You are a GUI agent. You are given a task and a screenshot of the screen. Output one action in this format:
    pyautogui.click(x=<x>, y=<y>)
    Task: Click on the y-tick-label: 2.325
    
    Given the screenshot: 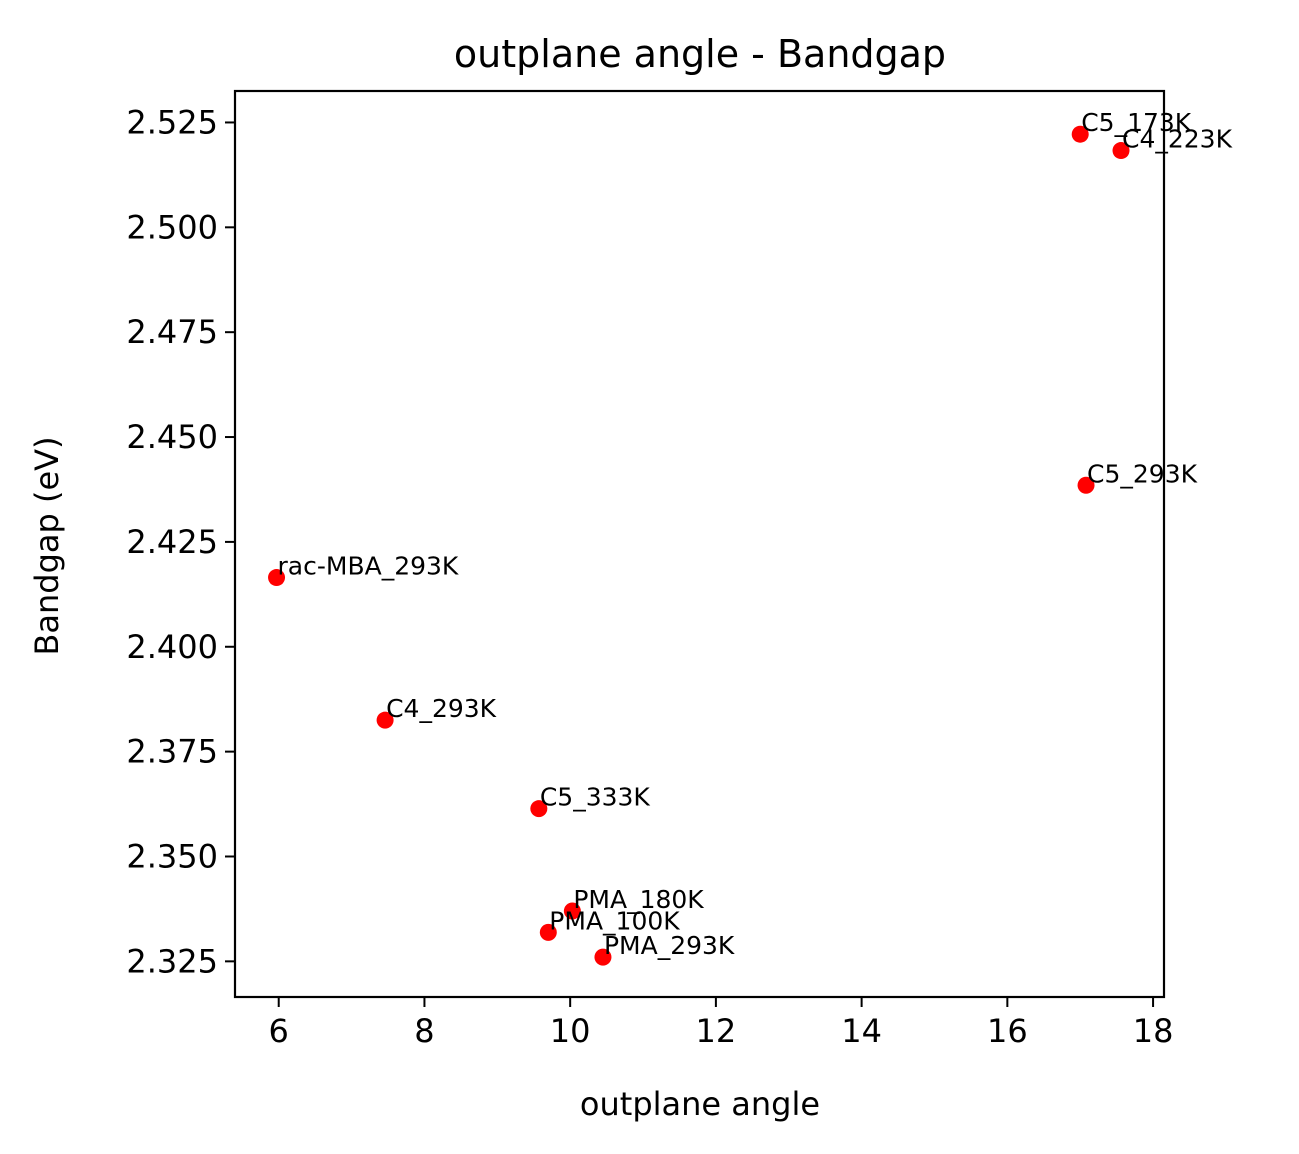 What is the action you would take?
    pyautogui.click(x=172, y=961)
    